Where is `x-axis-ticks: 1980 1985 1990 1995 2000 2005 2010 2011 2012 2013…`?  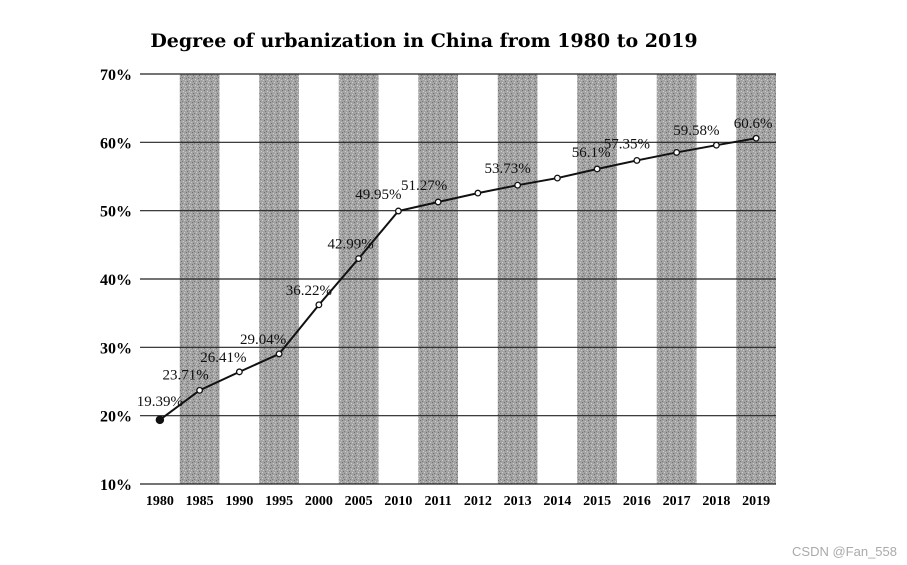
x-axis-ticks: 1980 1985 1990 1995 2000 2005 2010 2011 2012 2013… is located at coordinates (458, 501).